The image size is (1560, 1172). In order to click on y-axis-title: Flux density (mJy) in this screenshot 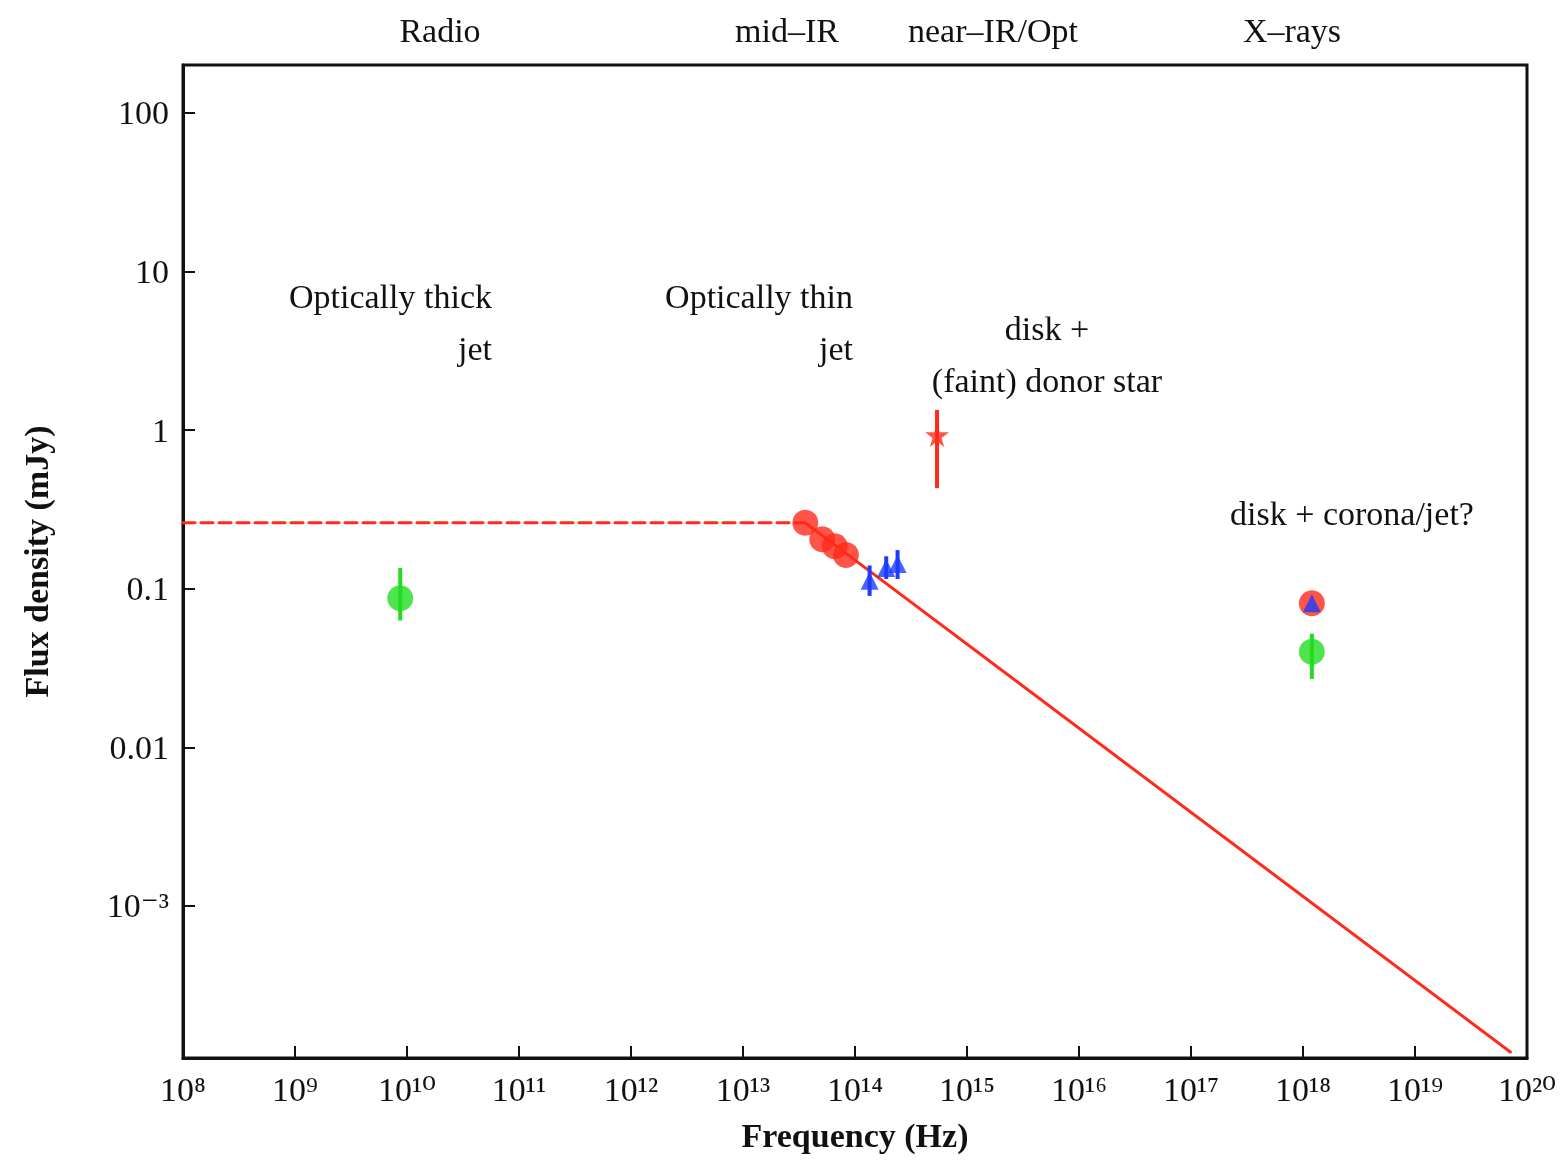, I will do `click(36, 561)`.